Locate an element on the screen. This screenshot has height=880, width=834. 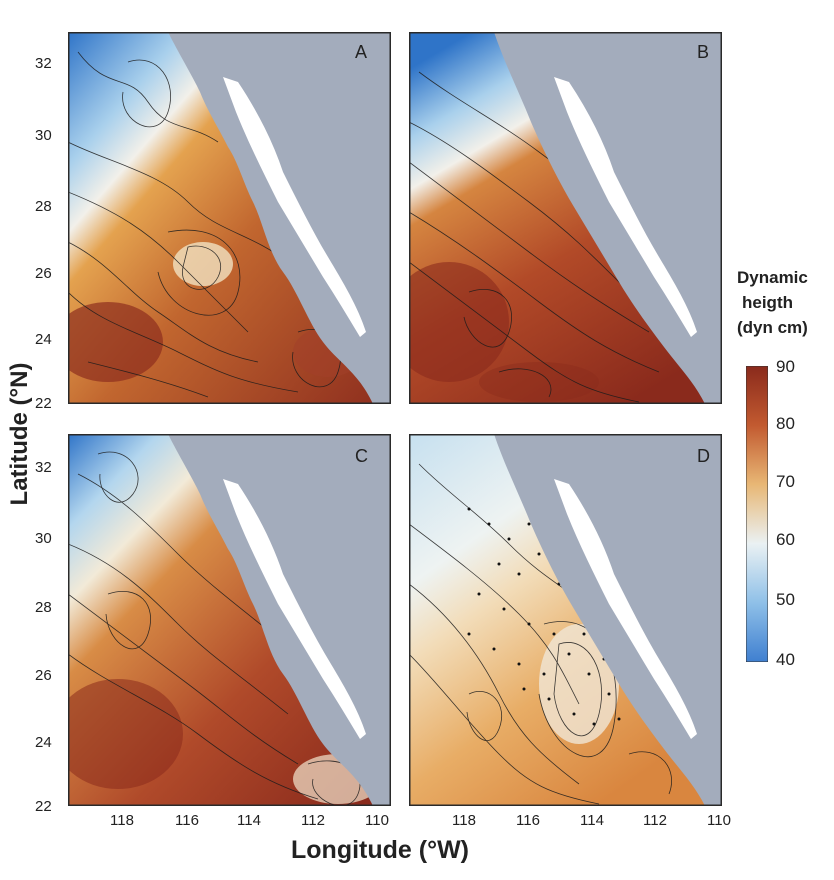
colorbar-tick: 60 is located at coordinates (785, 539).